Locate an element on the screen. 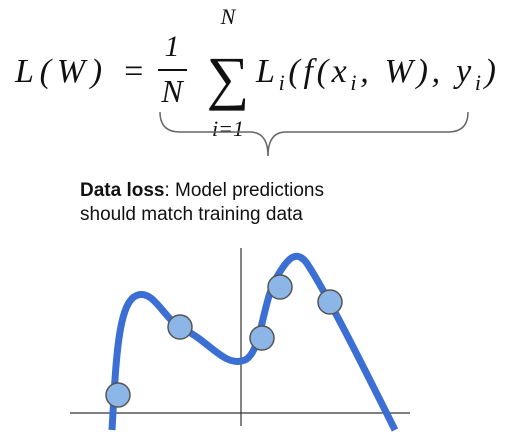 The width and height of the screenshot is (511, 438). fraction-numerator: 1 is located at coordinates (172, 46).